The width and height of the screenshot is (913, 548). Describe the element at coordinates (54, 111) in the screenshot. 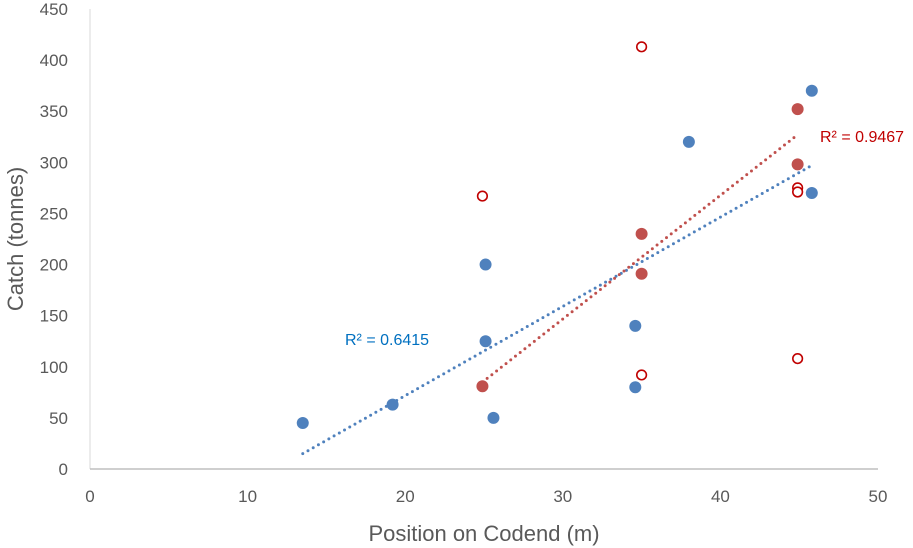

I see `y-tick-label: 350` at that location.